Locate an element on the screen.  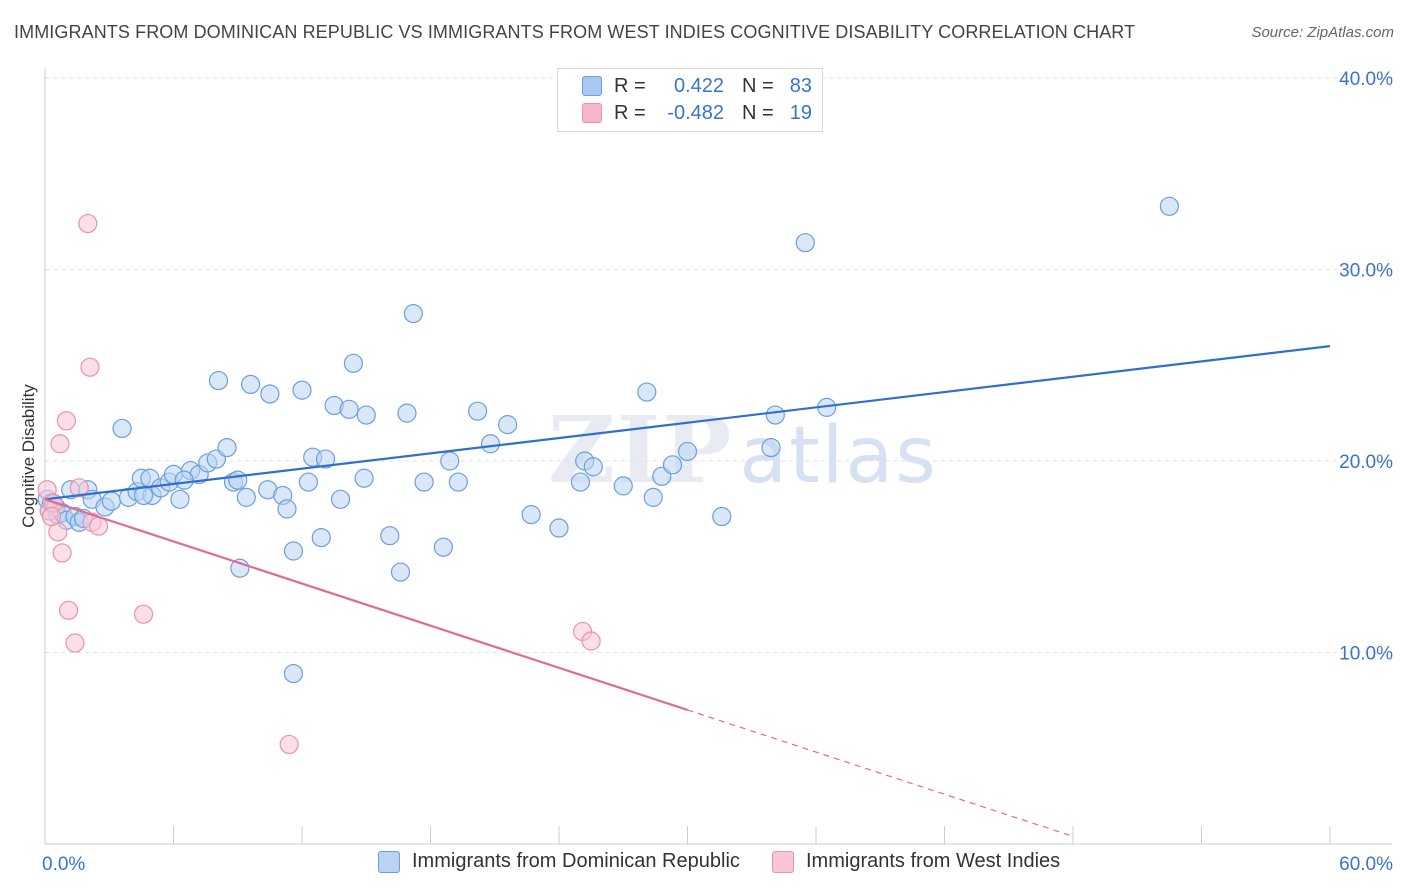
west-indies-trend-line is located at coordinates (366, 604).